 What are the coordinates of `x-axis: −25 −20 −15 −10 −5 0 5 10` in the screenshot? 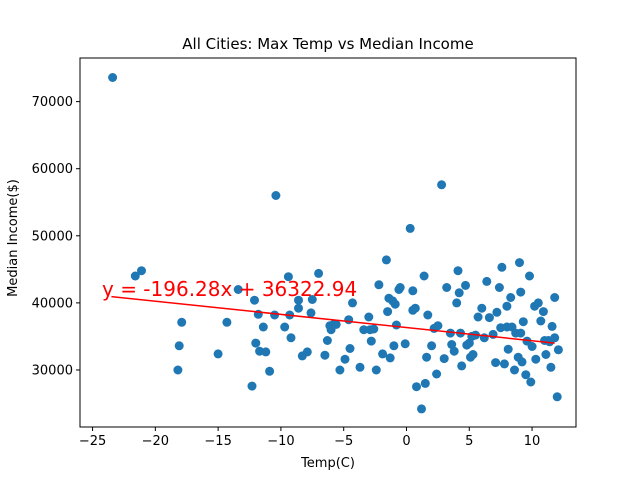 It's located at (309, 438).